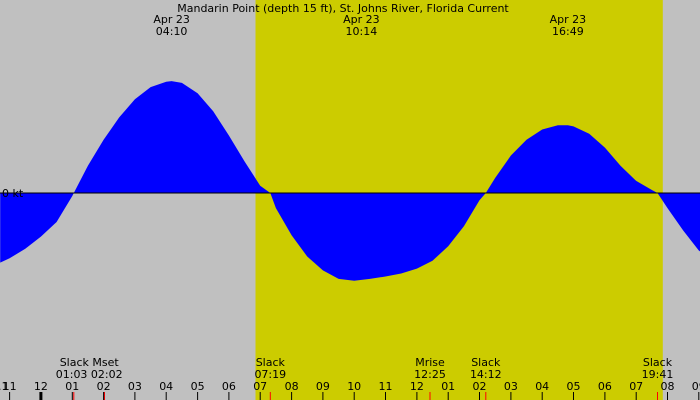  What do you see at coordinates (270, 374) in the screenshot?
I see `event-time: 07:19` at bounding box center [270, 374].